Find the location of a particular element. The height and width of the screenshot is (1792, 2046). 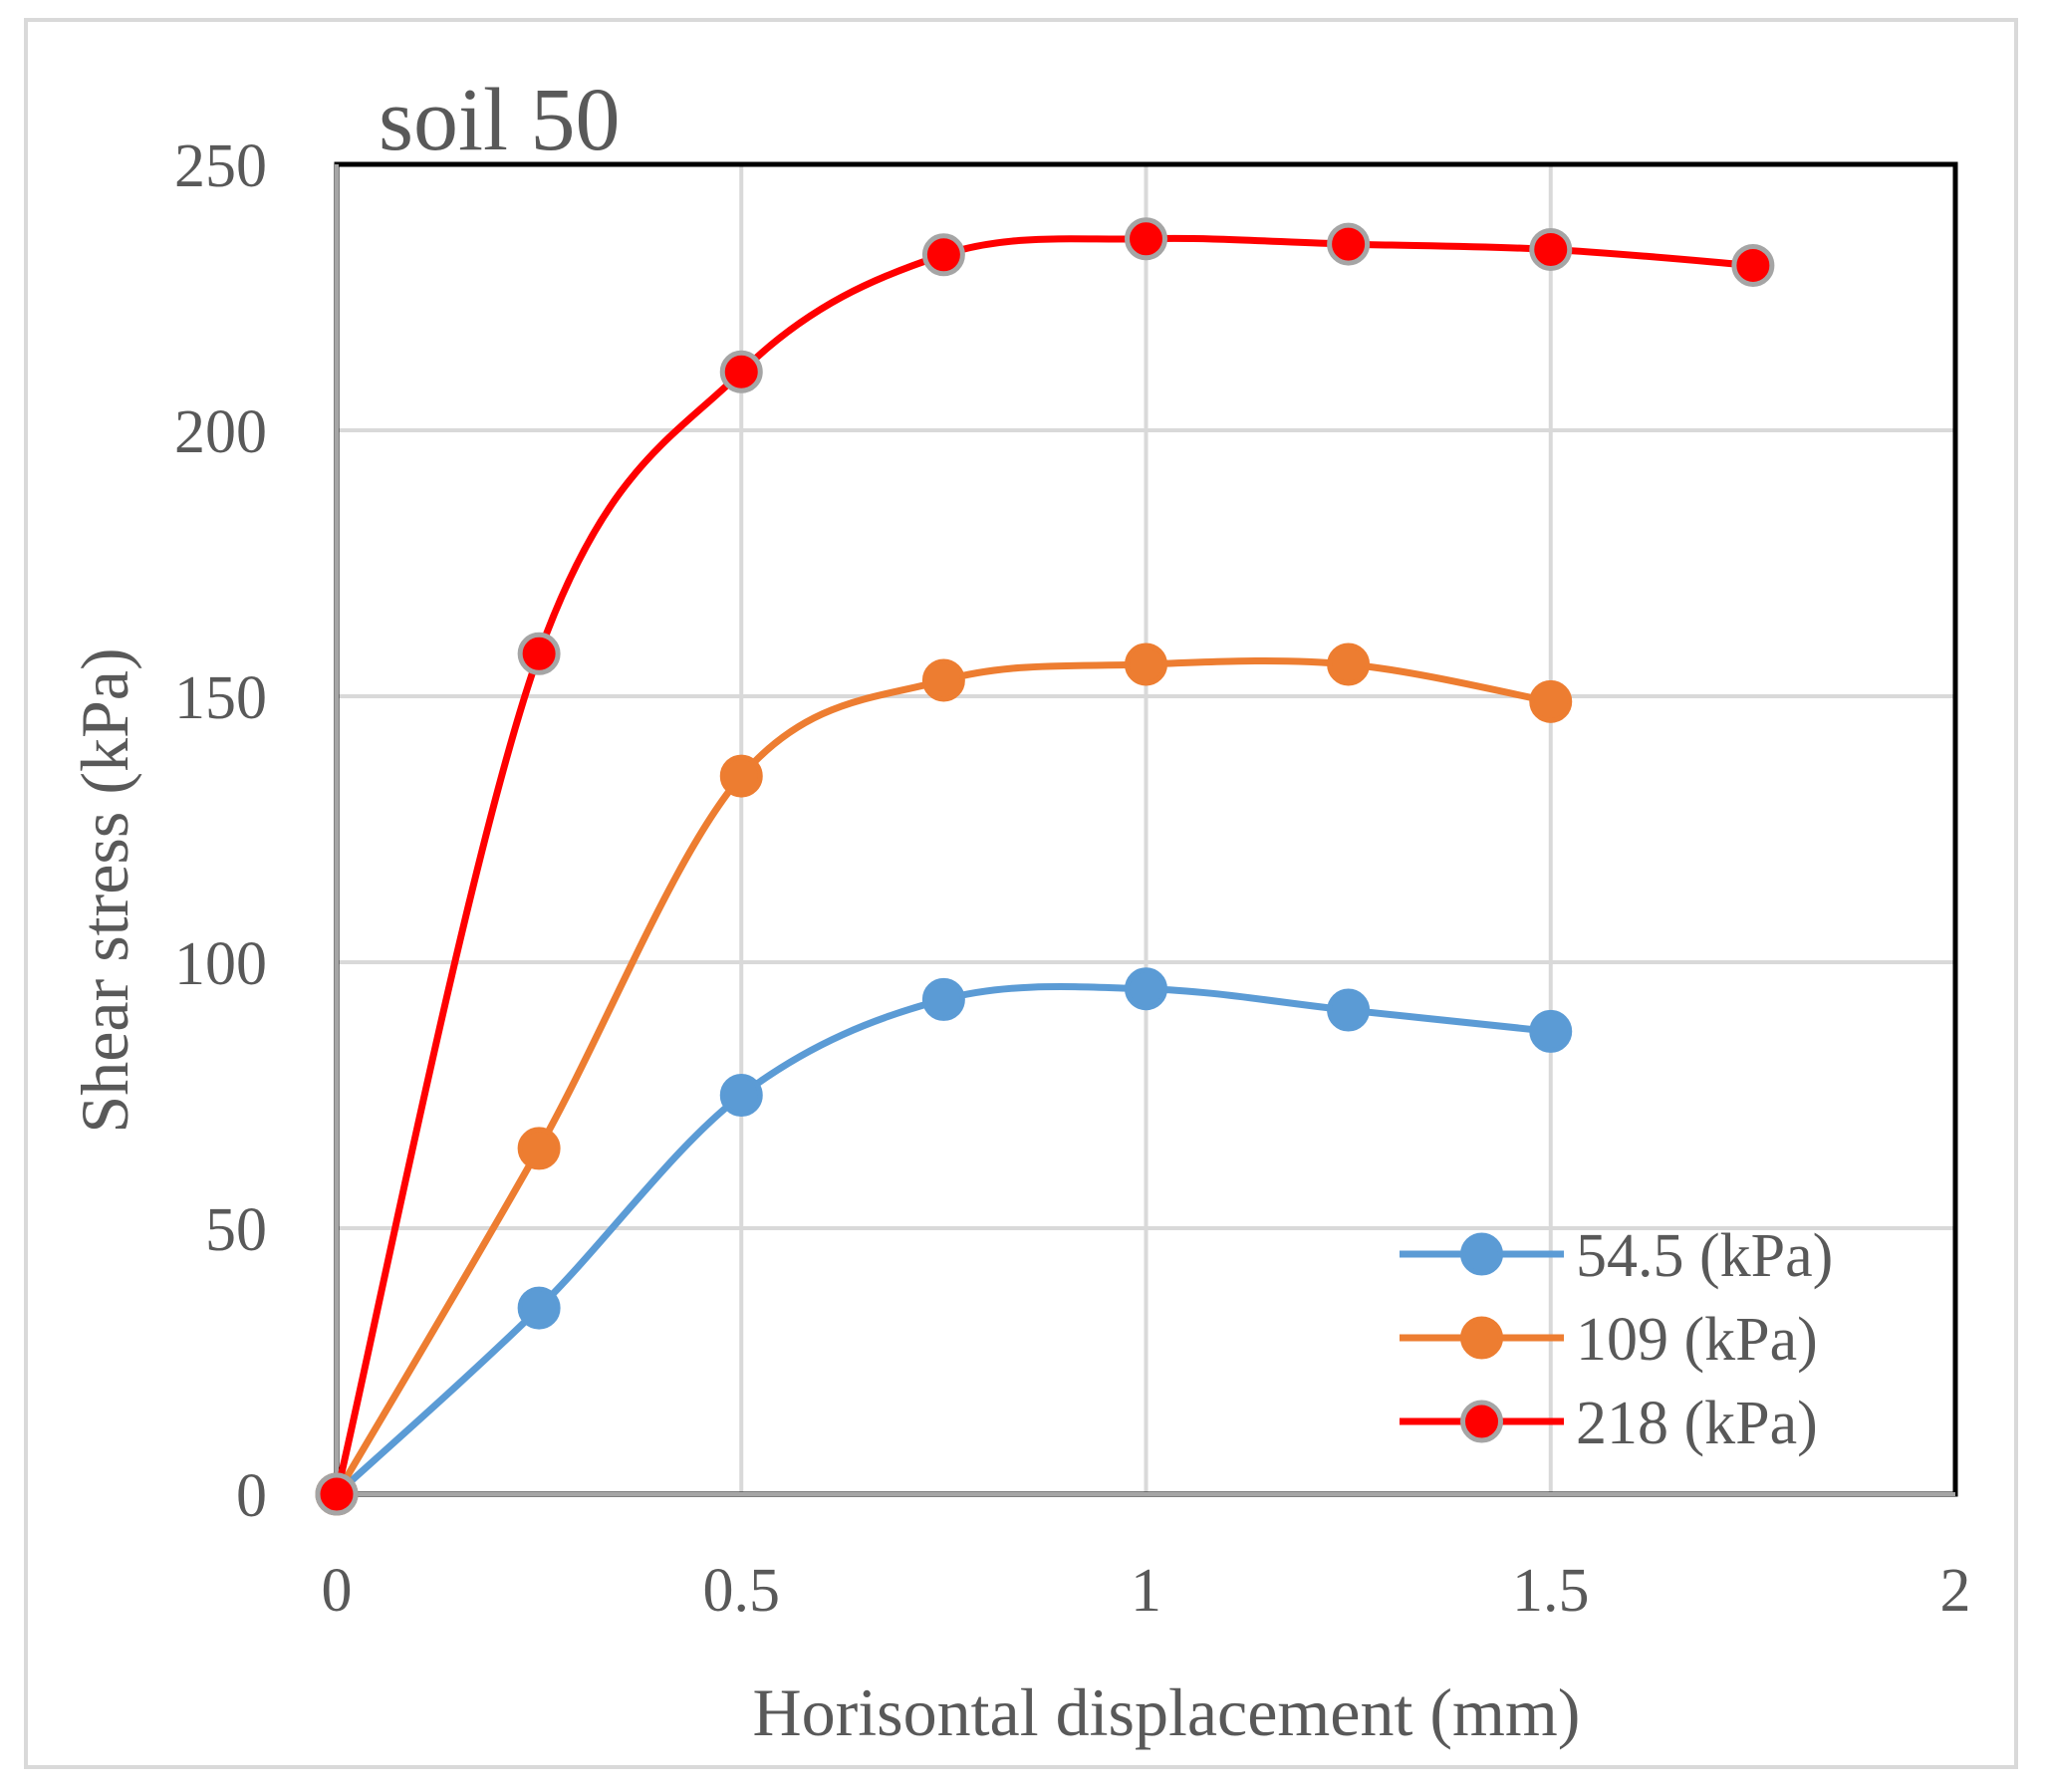

x-tick-labels: 0 0.5 1 1.5 2 is located at coordinates (1146, 1591).